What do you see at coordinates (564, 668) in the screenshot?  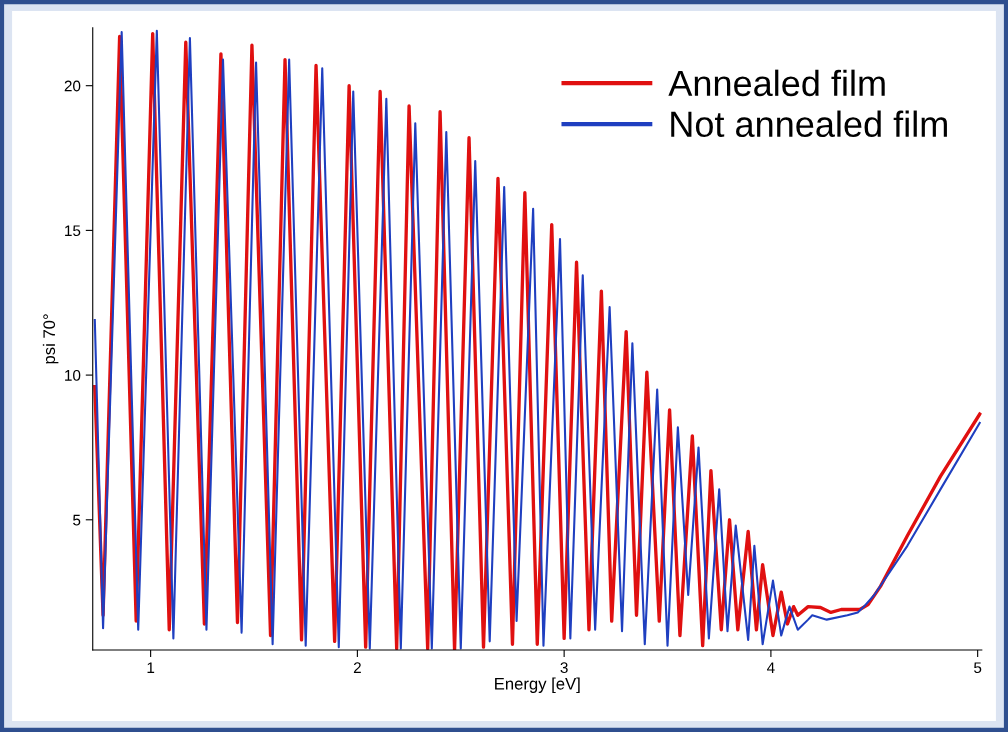 I see `x-tick-label: 3` at bounding box center [564, 668].